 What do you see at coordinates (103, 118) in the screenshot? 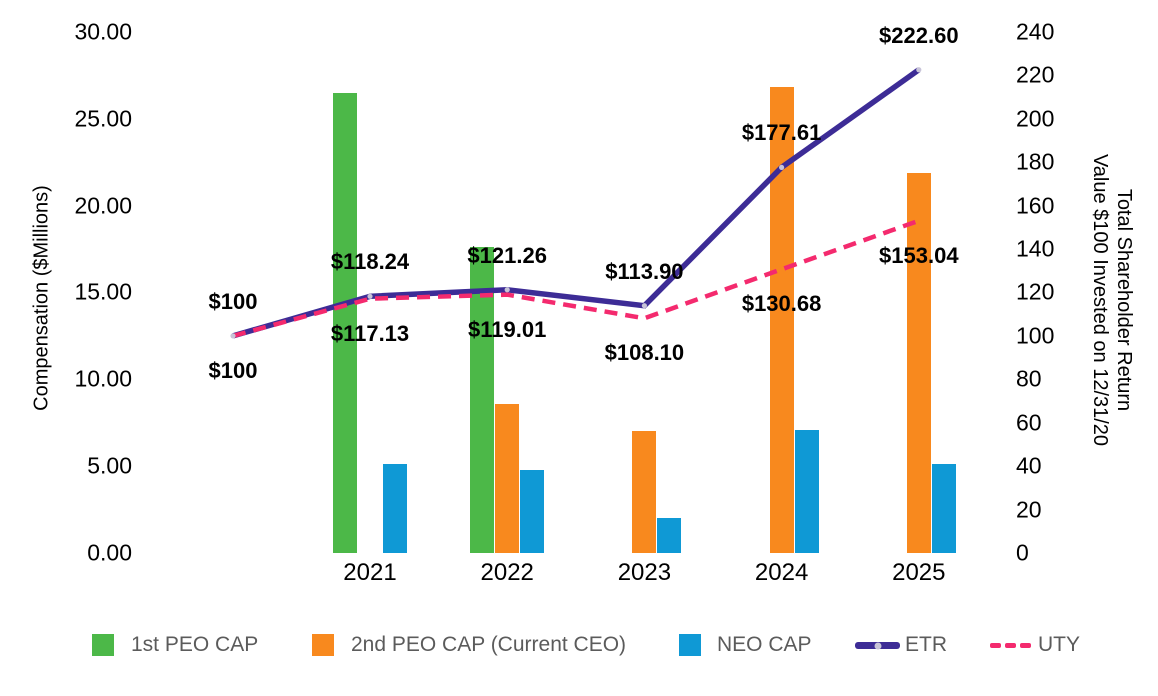
I see `left-axis-tick: 25.00` at bounding box center [103, 118].